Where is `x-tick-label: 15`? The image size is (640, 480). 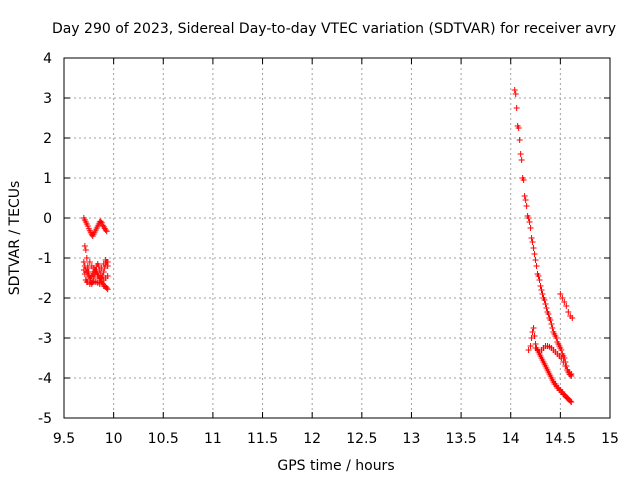 x-tick-label: 15 is located at coordinates (610, 439).